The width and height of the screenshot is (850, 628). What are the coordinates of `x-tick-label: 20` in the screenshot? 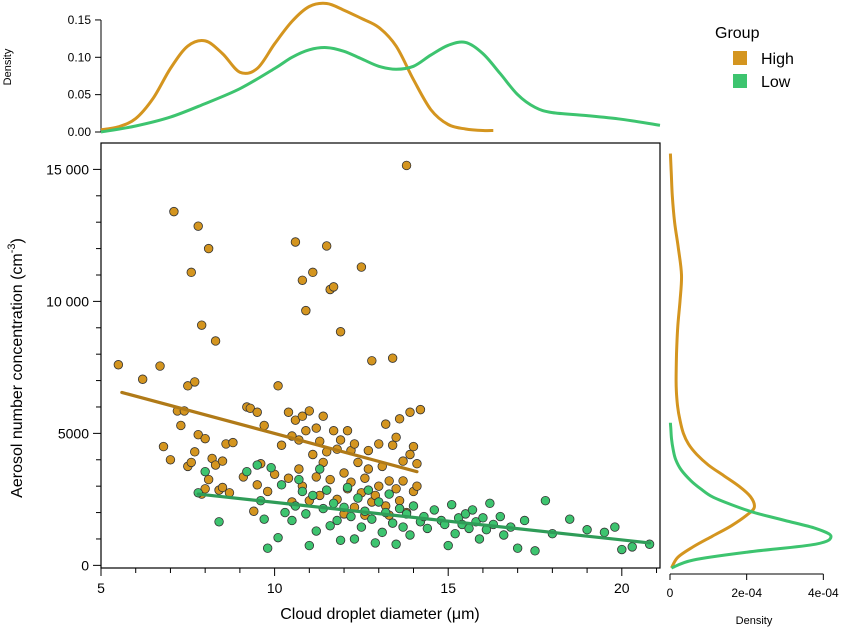 It's located at (622, 588).